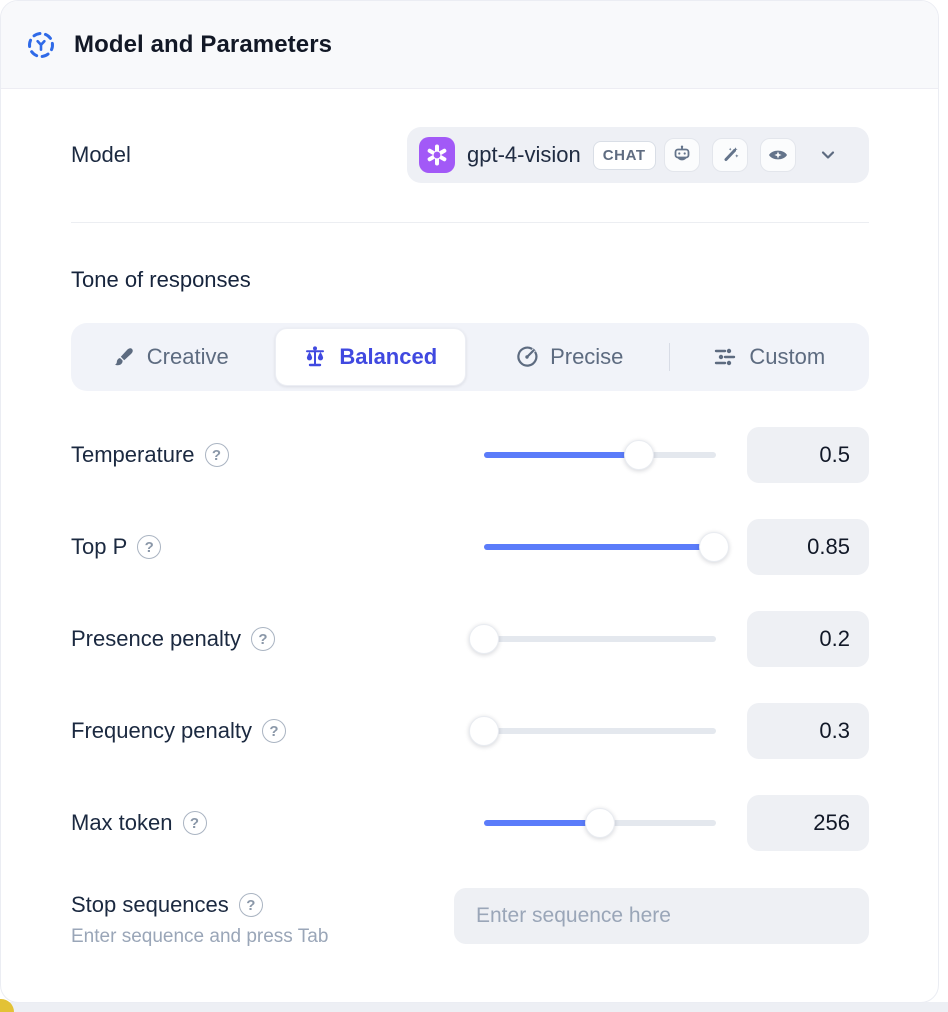  I want to click on frequency-penalty-slider, so click(592, 731).